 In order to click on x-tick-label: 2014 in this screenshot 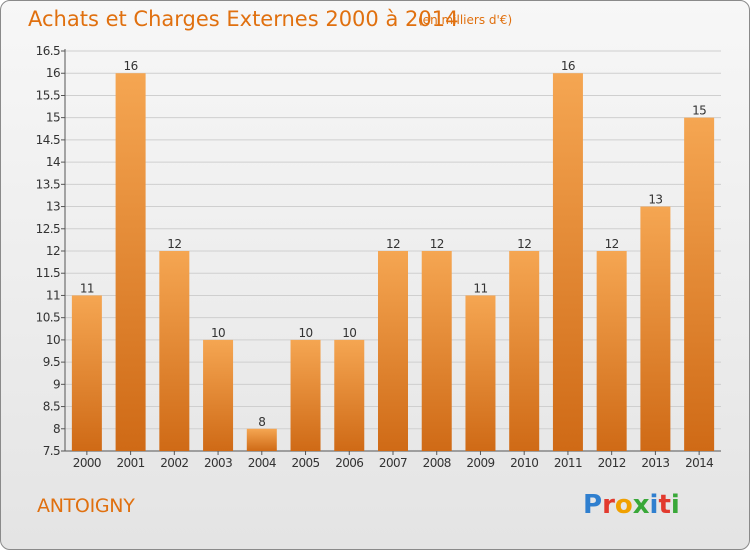, I will do `click(699, 463)`.